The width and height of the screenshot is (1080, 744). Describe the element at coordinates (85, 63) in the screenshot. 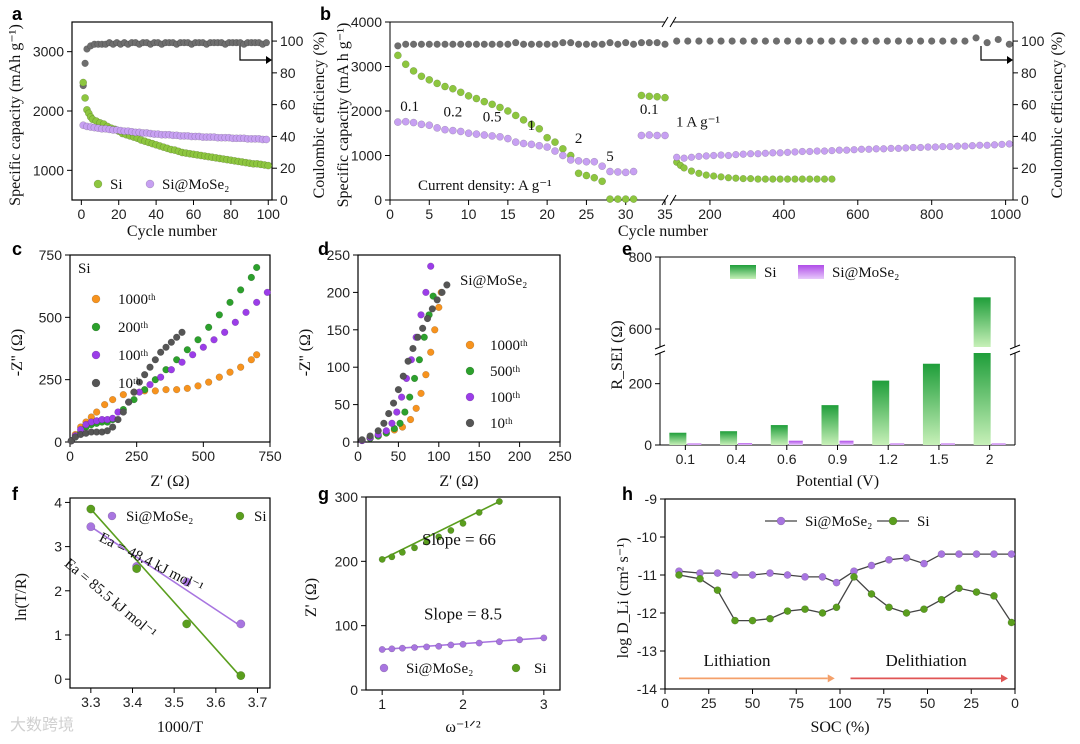

I see `panel-a-ce-point` at that location.